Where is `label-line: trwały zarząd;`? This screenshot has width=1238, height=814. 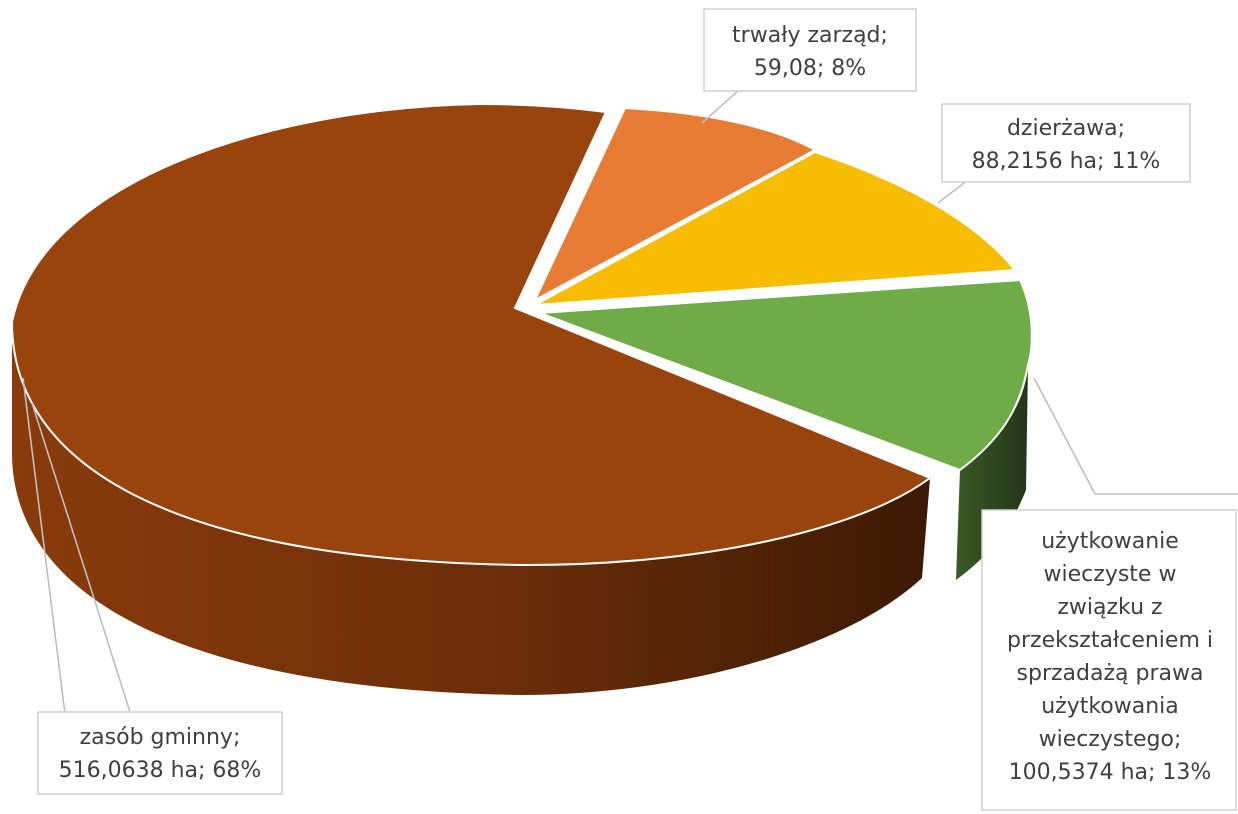 label-line: trwały zarząd; is located at coordinates (810, 35).